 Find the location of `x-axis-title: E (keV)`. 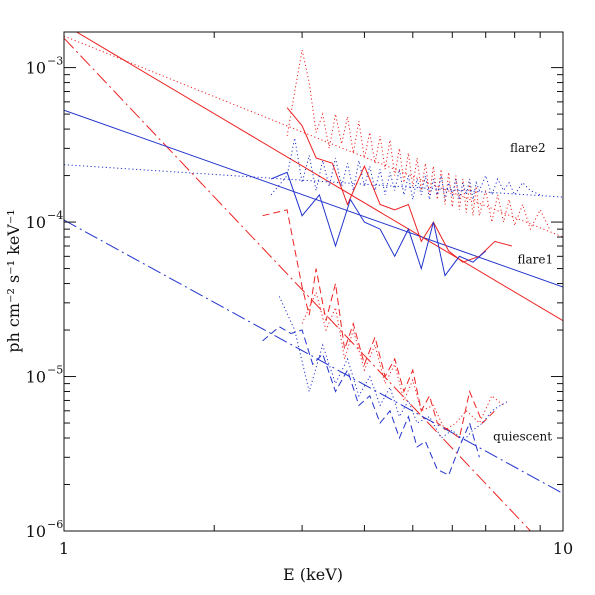

x-axis-title: E (keV) is located at coordinates (313, 574).